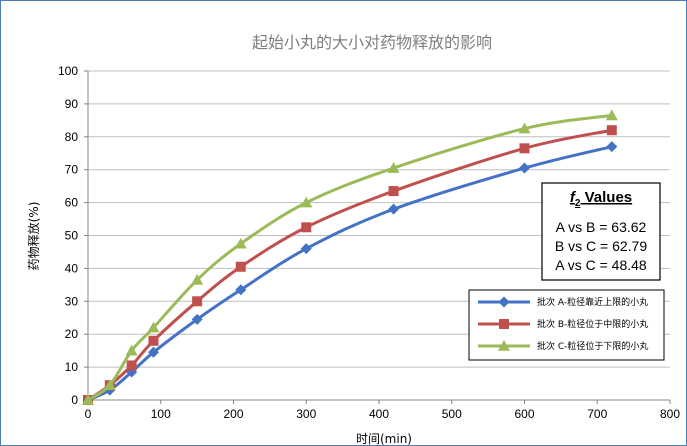  Describe the element at coordinates (601, 227) in the screenshot. I see `f2-line-ab: A vs B = 63.62` at that location.